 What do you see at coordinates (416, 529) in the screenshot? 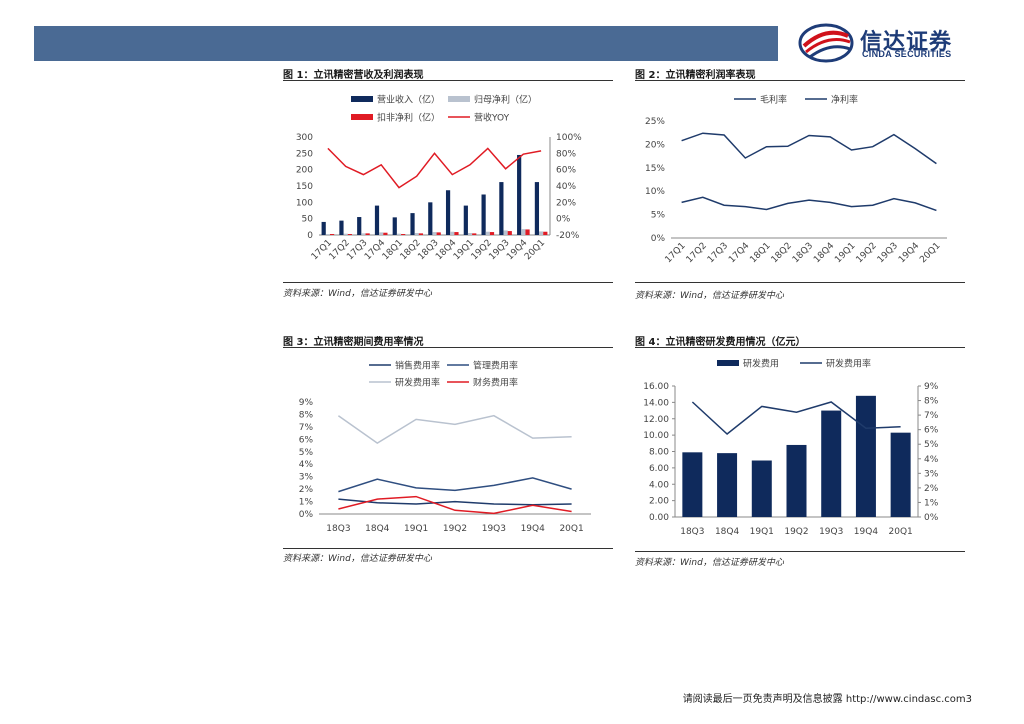
I see `x-tick-label-19q1: 19Q1` at bounding box center [416, 529].